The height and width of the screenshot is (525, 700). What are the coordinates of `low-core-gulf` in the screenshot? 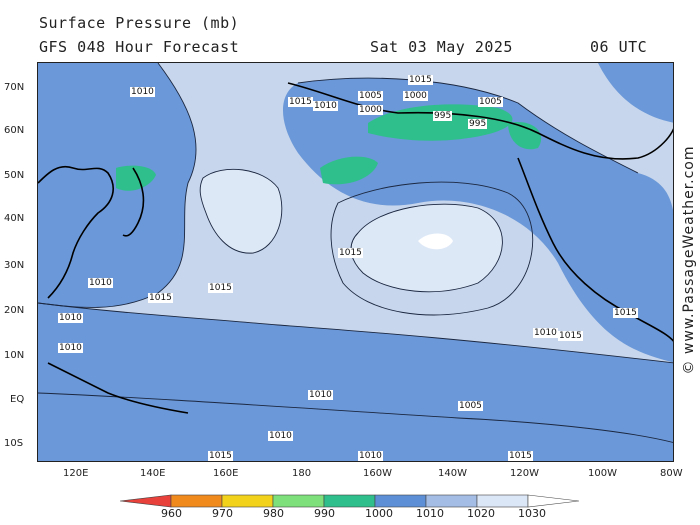 It's located at (525, 136).